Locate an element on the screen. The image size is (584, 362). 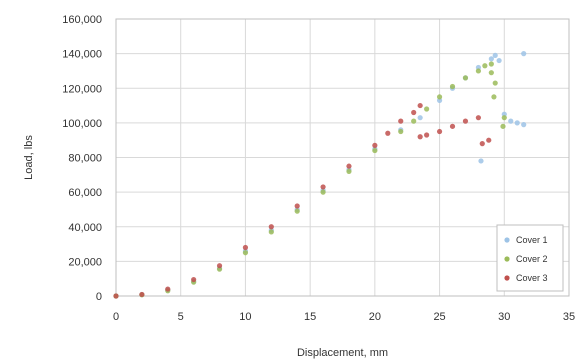
x-tick-label: 25 is located at coordinates (439, 317).